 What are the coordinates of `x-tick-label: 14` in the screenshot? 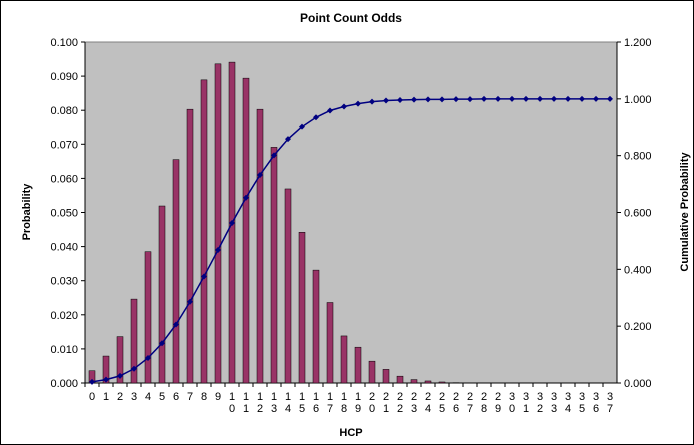 It's located at (288, 403).